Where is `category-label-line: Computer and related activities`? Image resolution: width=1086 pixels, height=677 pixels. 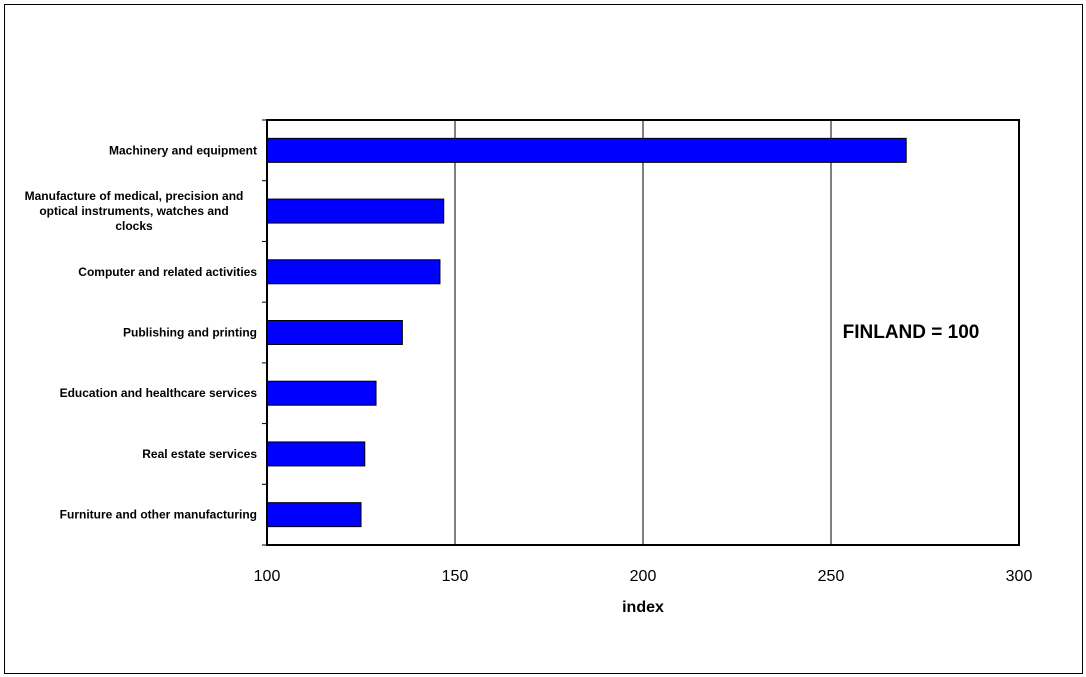 category-label-line: Computer and related activities is located at coordinates (167, 272).